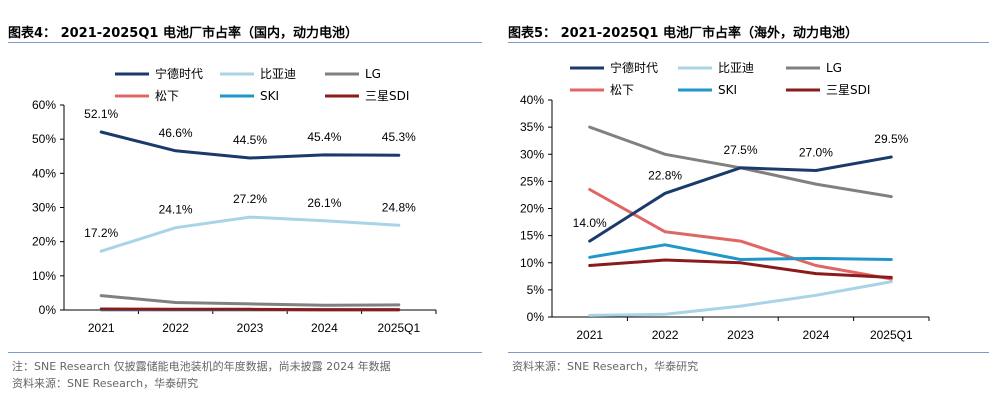 The image size is (989, 404). I want to click on chart-title: 图表4： 2021-2025Q1 电池厂市占率（国内，动力电池）, so click(183, 33).